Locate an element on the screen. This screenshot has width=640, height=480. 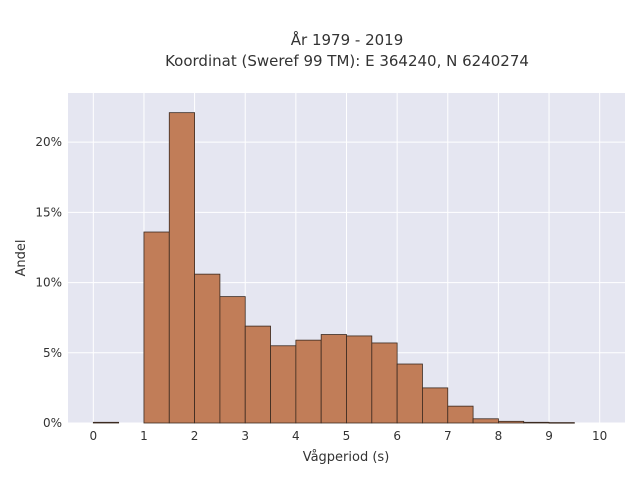
x-tick-label: 3 is located at coordinates (245, 436).